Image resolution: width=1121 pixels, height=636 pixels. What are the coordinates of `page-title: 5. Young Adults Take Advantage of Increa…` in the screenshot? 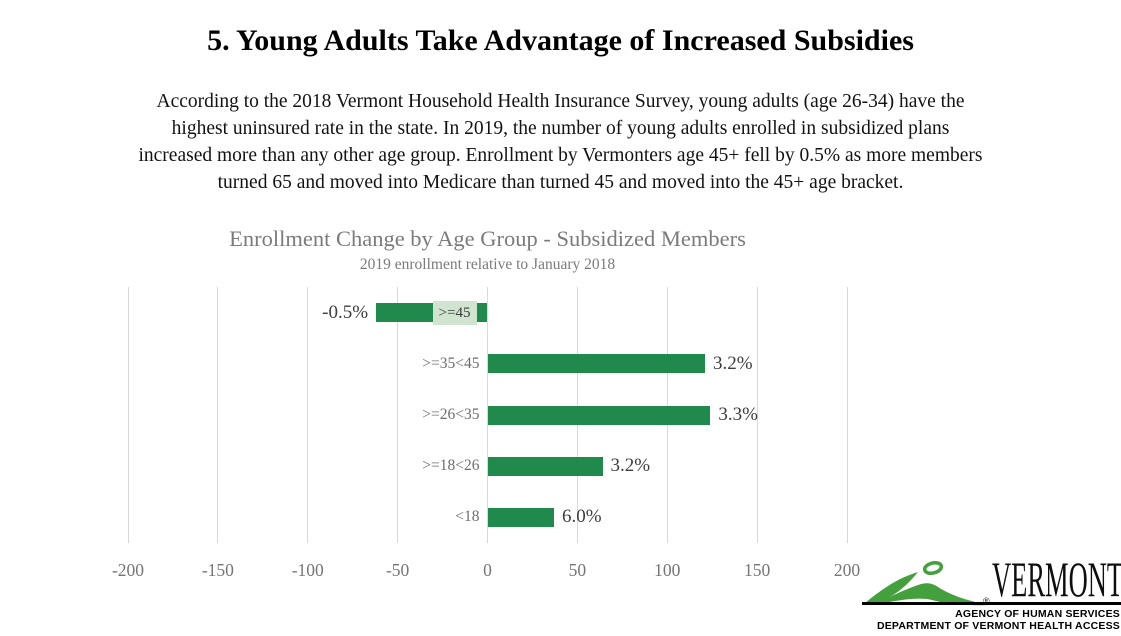 It's located at (560, 40).